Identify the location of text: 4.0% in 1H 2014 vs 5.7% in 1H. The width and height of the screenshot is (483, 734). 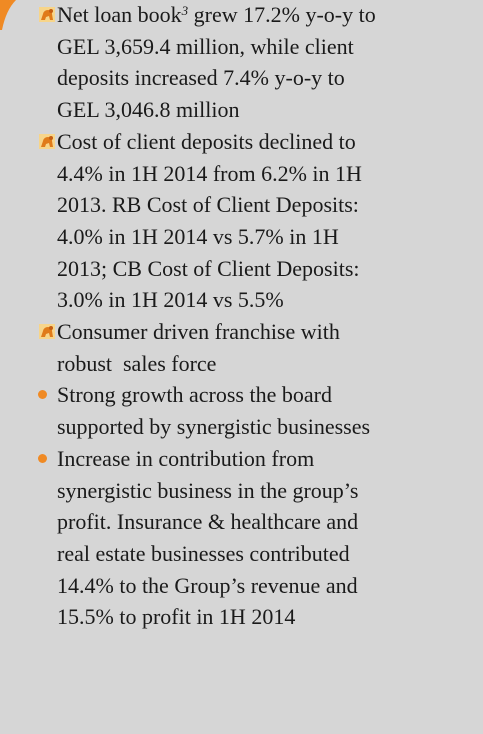
(198, 236).